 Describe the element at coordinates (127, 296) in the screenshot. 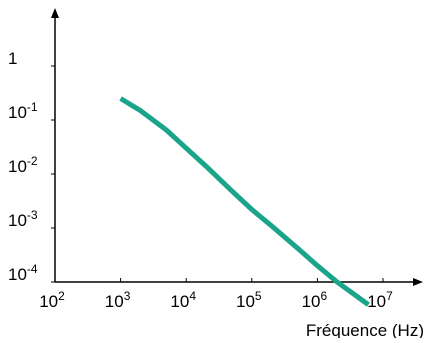

I see `x-tick-label-exponent: 3` at that location.